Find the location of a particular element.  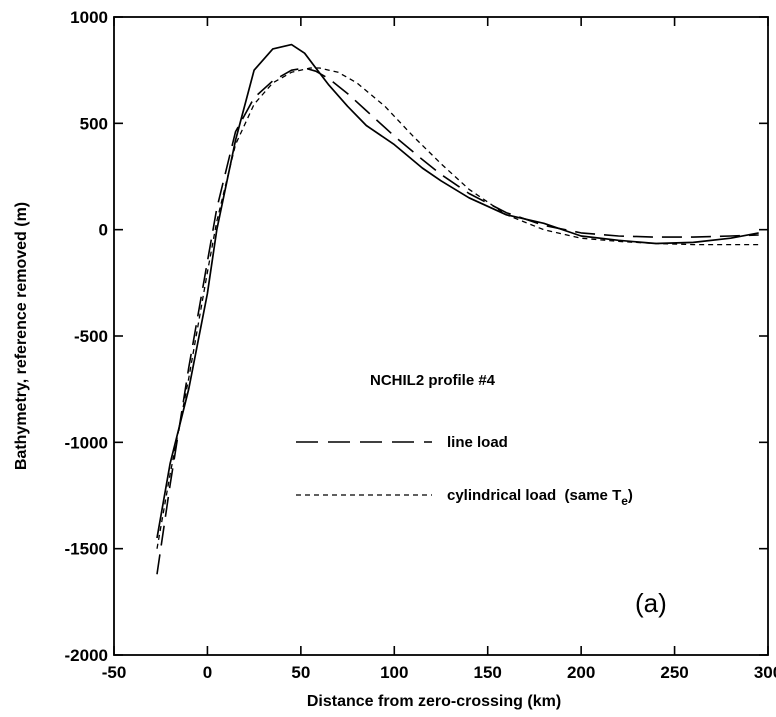

x-tick-label: 150 is located at coordinates (488, 672).